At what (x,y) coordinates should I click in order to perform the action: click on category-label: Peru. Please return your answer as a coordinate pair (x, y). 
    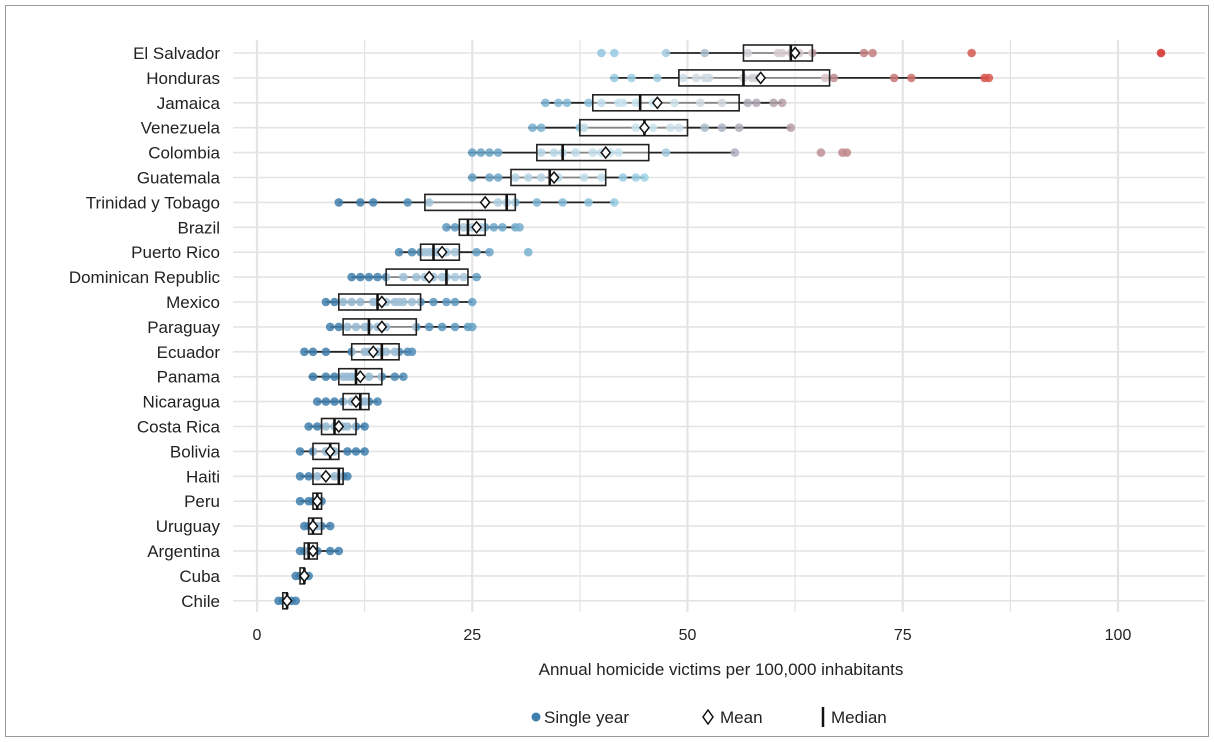
    Looking at the image, I should click on (202, 501).